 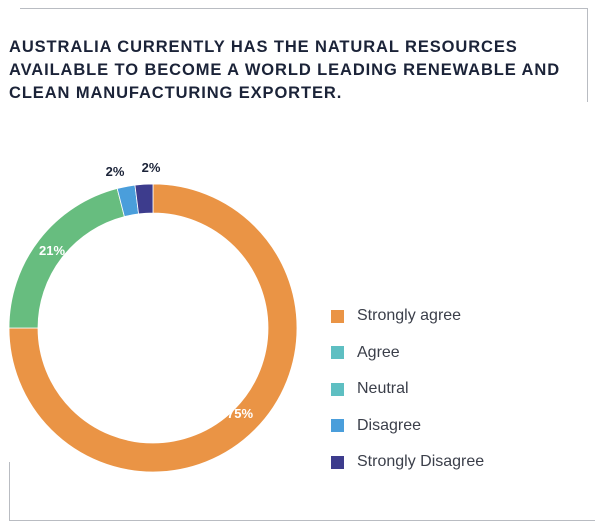 I want to click on slice-neutral, so click(x=66, y=258).